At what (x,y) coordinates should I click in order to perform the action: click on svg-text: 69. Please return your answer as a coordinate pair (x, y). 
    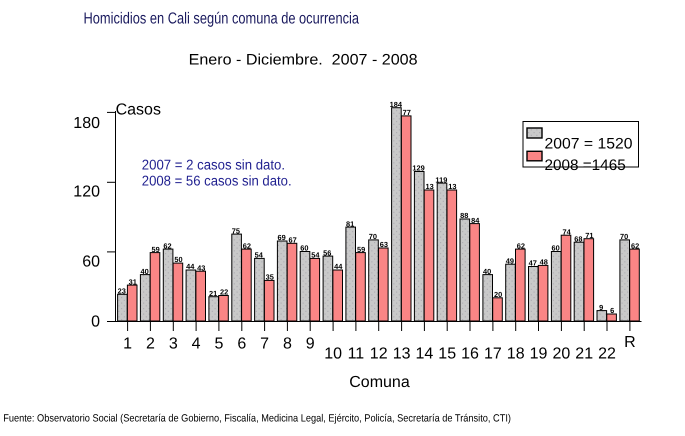
    Looking at the image, I should click on (281, 237).